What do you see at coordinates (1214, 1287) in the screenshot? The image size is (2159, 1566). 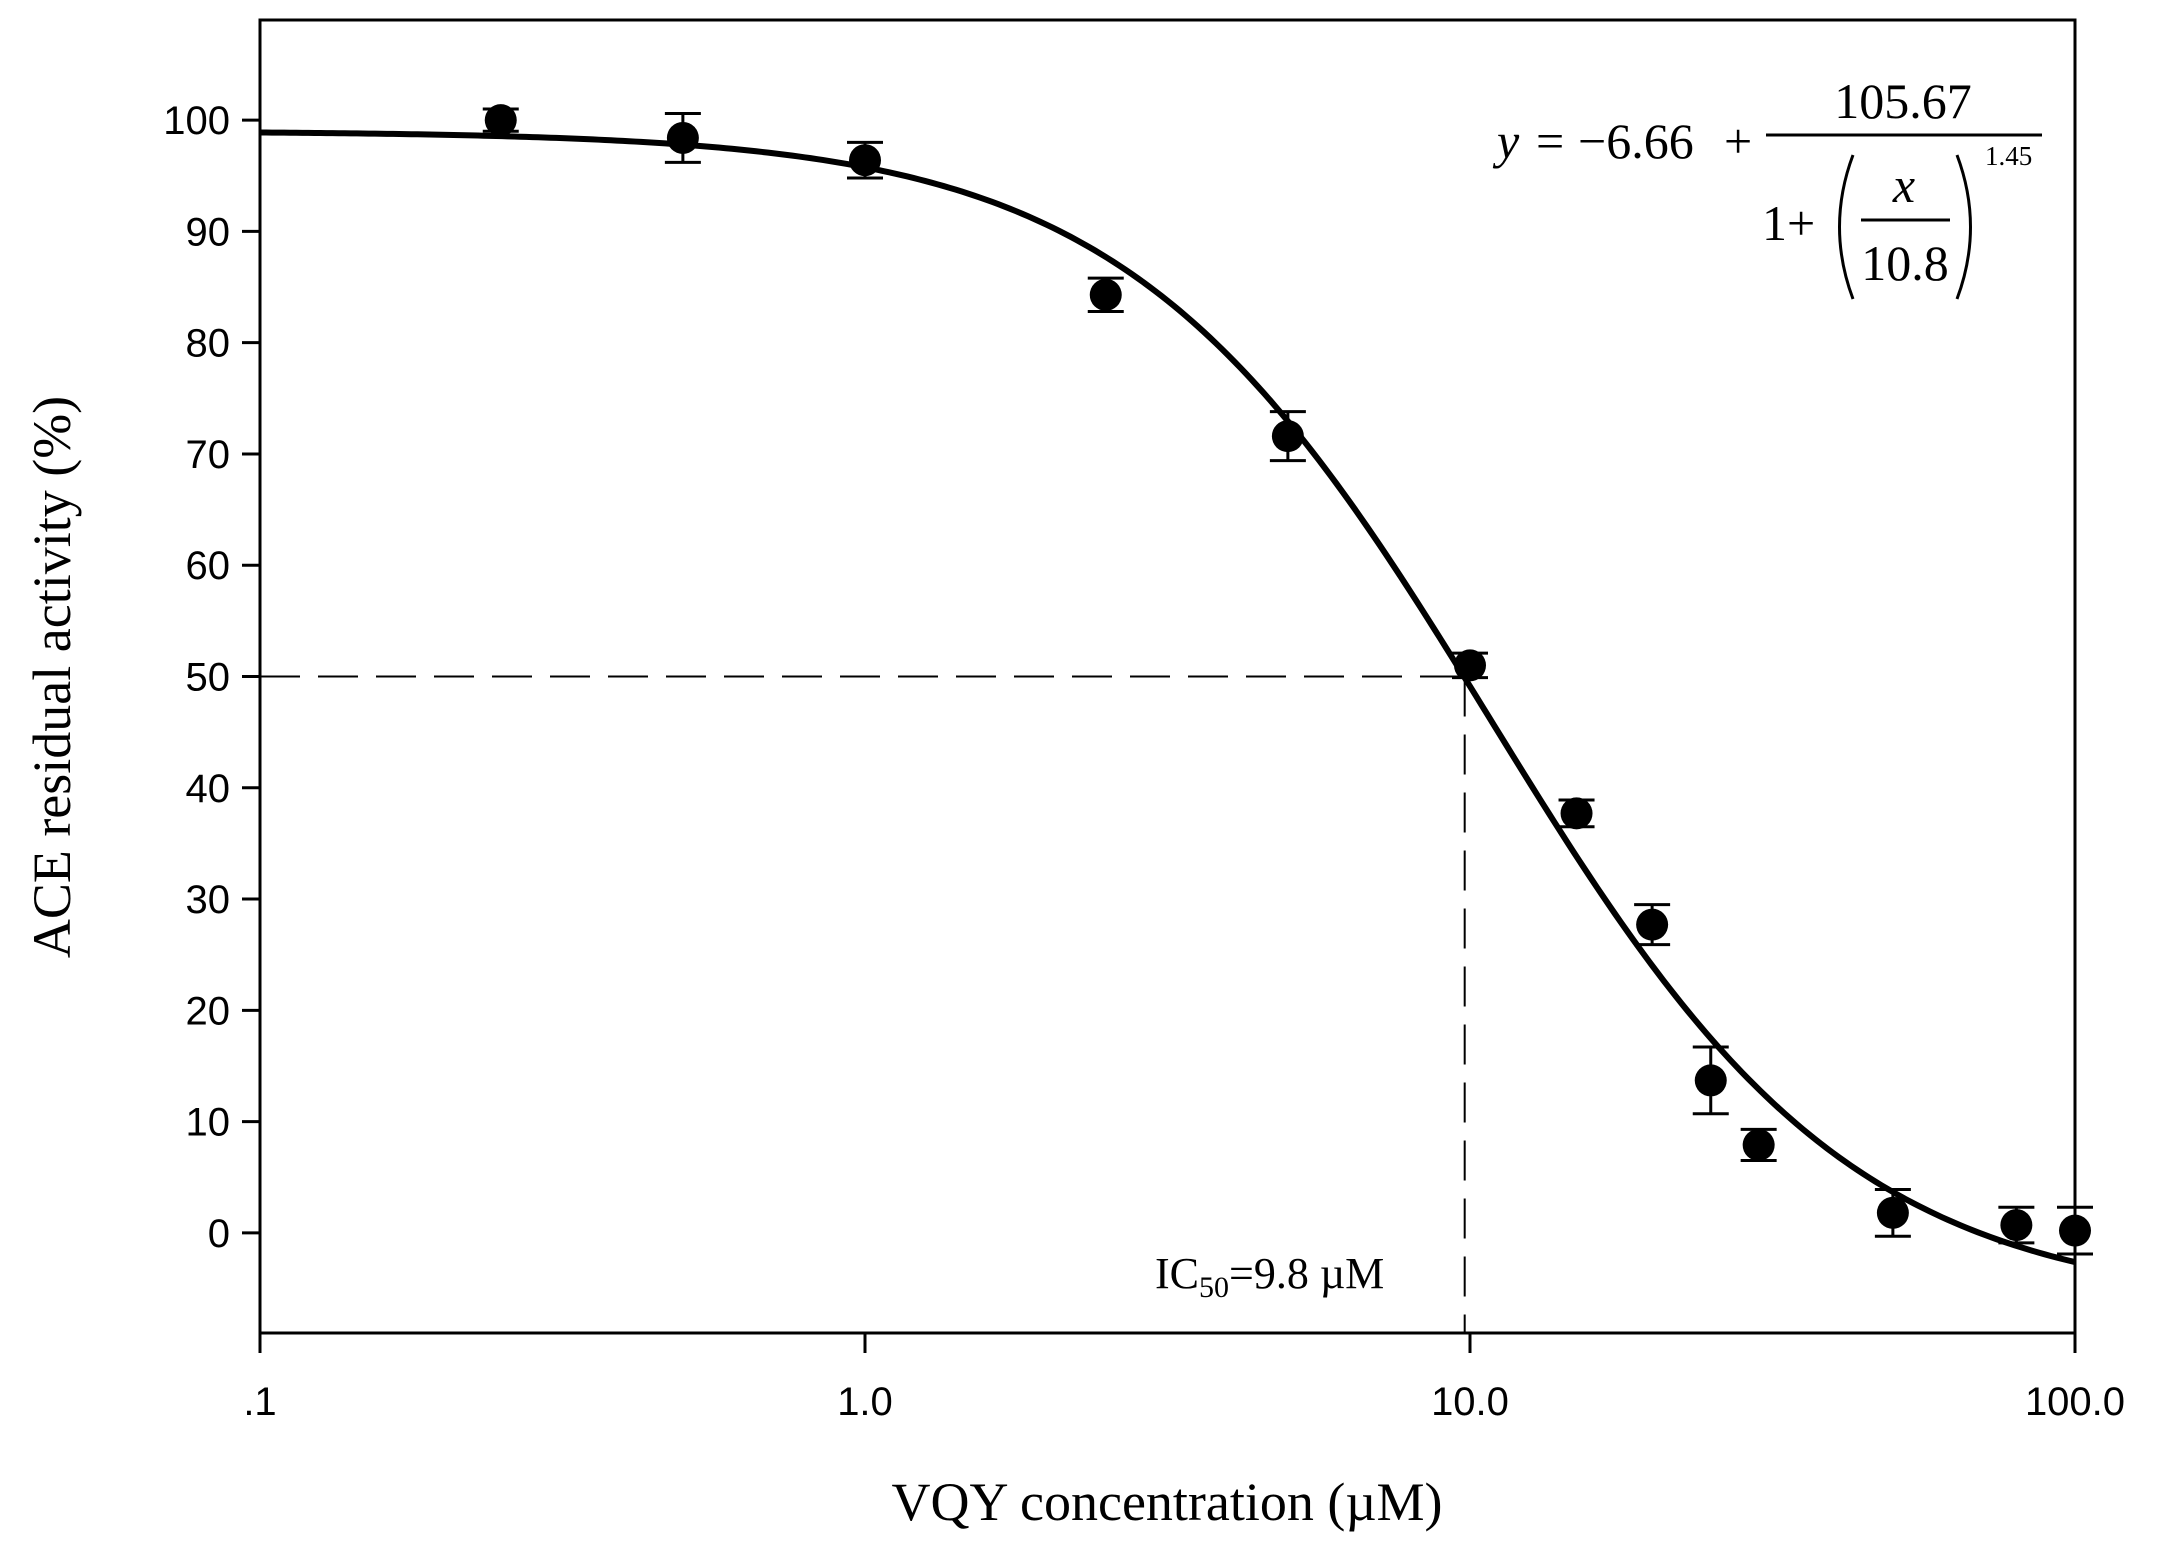 I see `ic50-subscript: 50` at bounding box center [1214, 1287].